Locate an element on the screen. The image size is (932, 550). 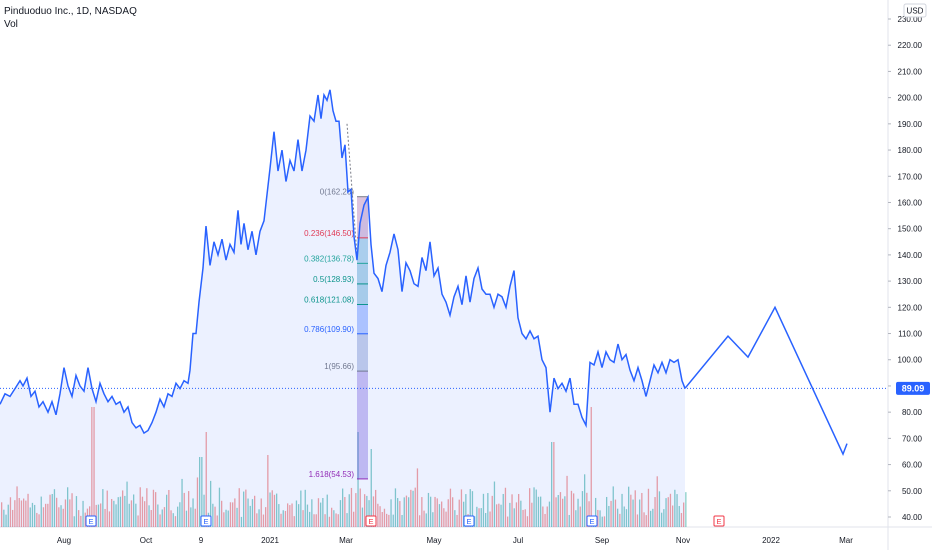
x-tick-label: Oct is located at coordinates (146, 540).